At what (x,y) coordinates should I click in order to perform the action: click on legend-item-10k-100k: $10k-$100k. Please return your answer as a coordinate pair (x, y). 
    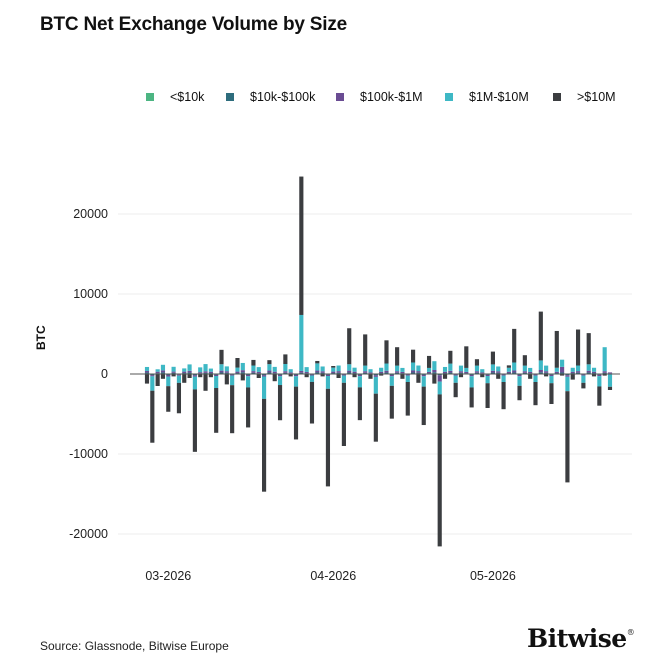
    Looking at the image, I should click on (270, 97).